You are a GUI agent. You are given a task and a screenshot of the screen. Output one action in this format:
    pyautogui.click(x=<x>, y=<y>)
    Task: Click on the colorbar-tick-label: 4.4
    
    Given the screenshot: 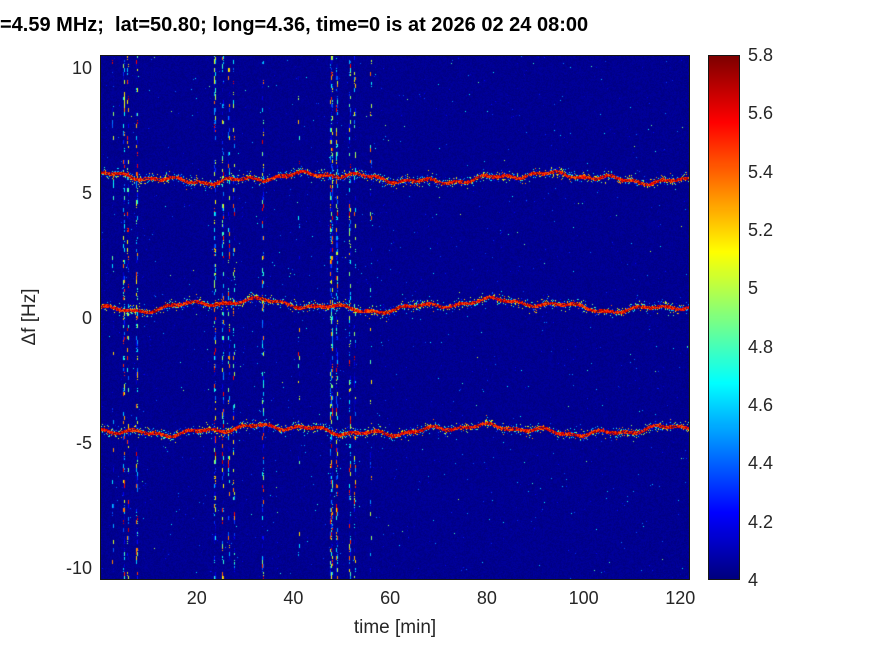 What is the action you would take?
    pyautogui.click(x=761, y=463)
    